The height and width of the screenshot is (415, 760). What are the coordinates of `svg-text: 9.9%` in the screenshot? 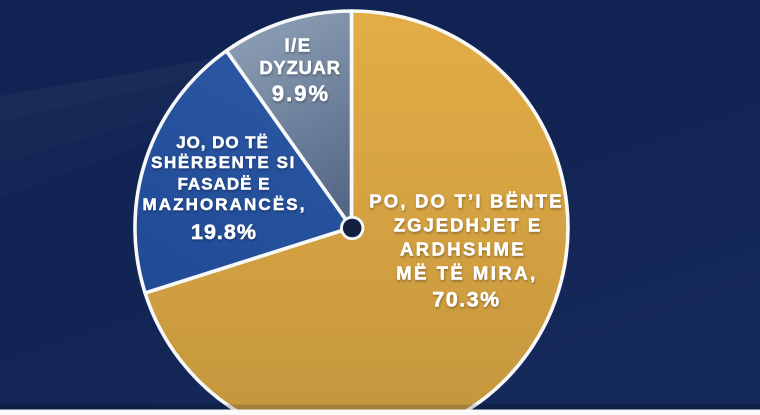 It's located at (301, 93).